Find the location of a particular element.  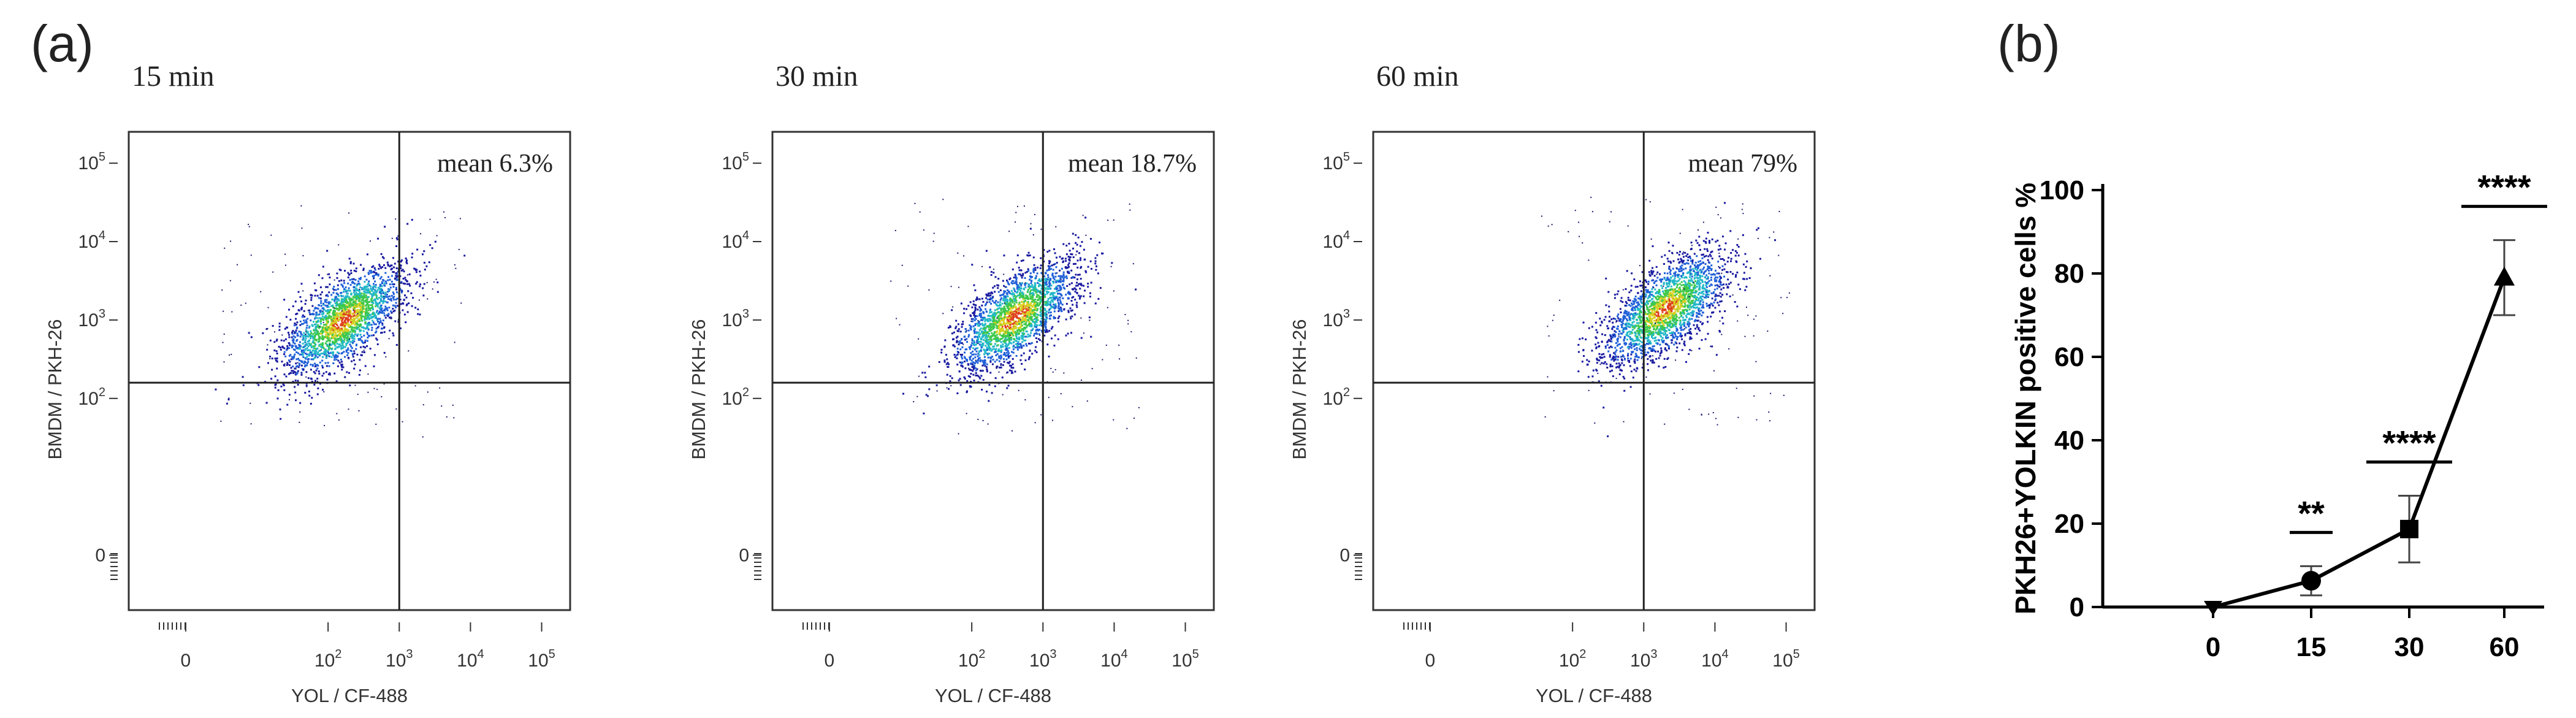

mean-annotation: mean 79% is located at coordinates (1742, 164).